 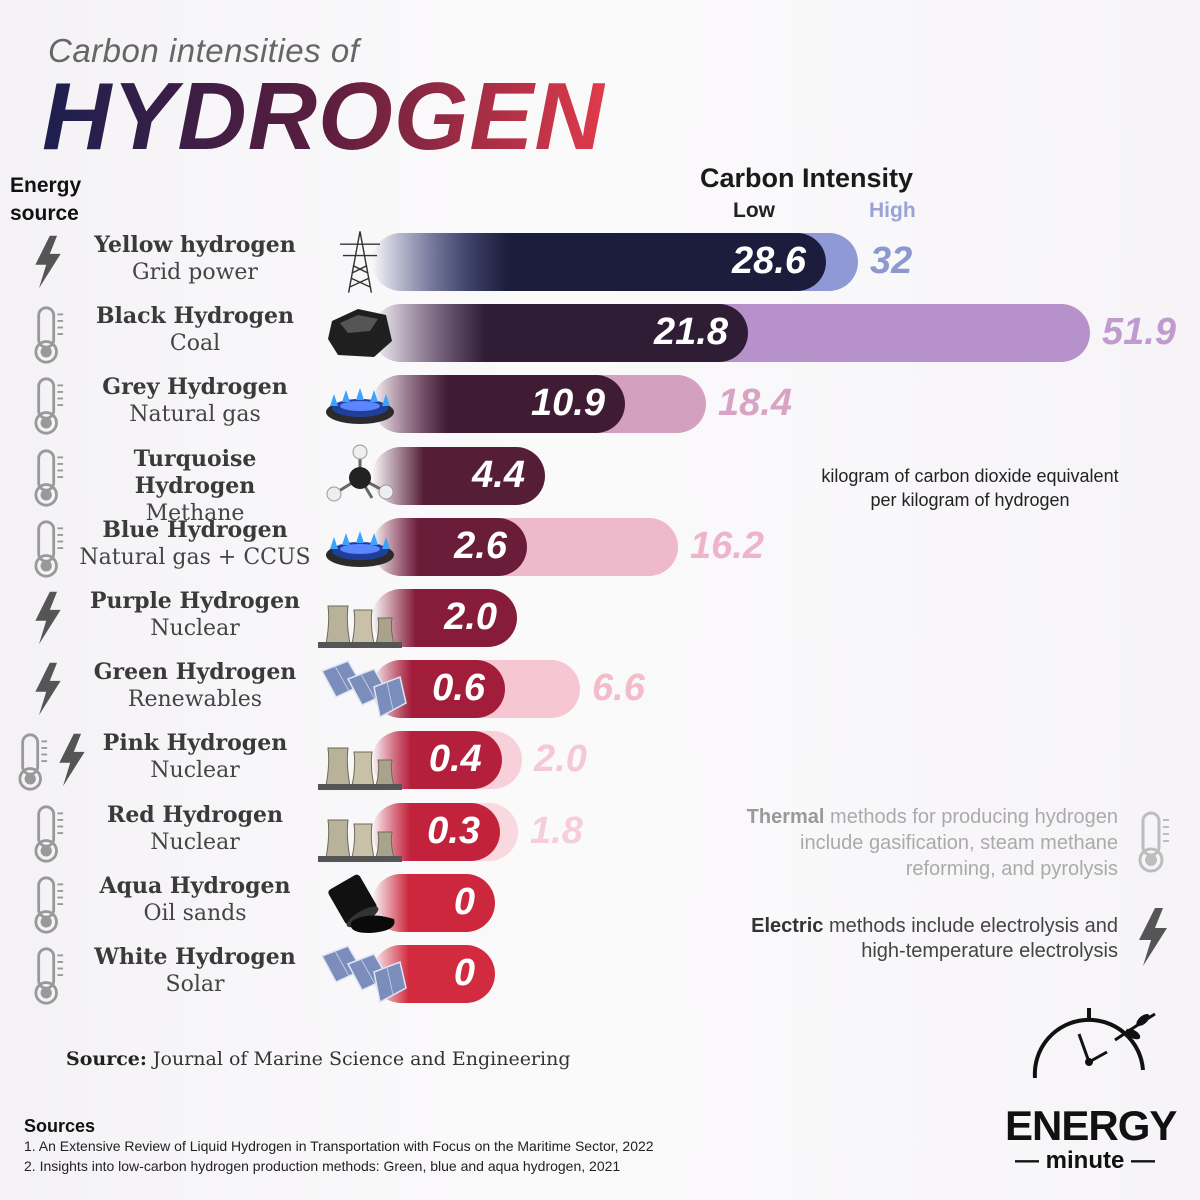 I want to click on high-value-label: 2.0, so click(x=560, y=759).